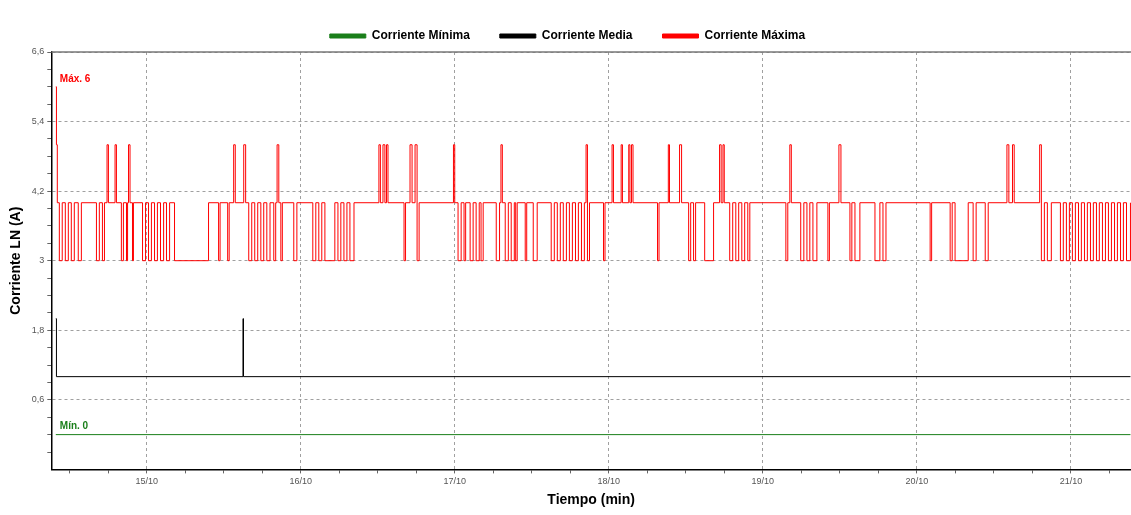  I want to click on y-tick-label: 1,8, so click(38, 329).